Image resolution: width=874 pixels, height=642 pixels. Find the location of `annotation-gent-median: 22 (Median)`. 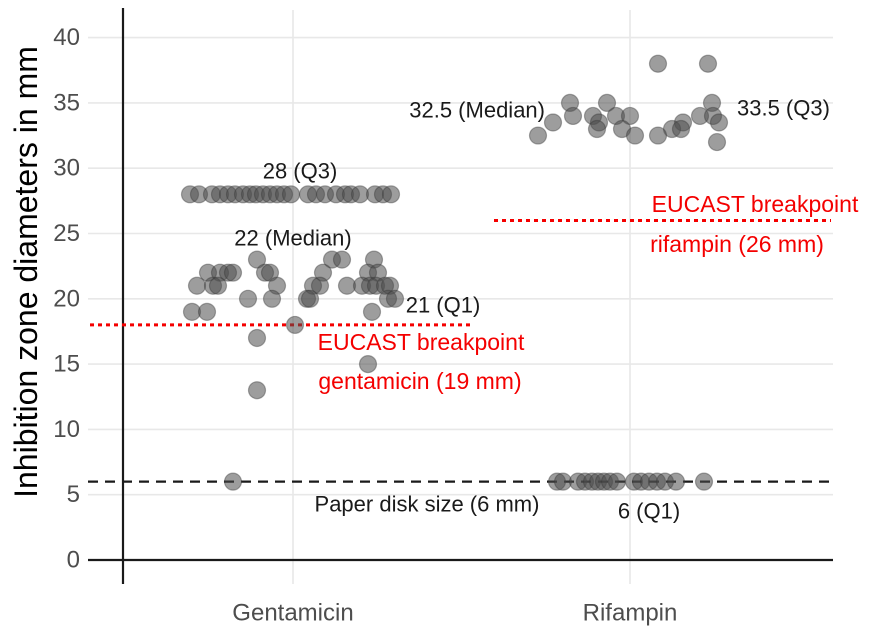

annotation-gent-median: 22 (Median) is located at coordinates (292, 238).